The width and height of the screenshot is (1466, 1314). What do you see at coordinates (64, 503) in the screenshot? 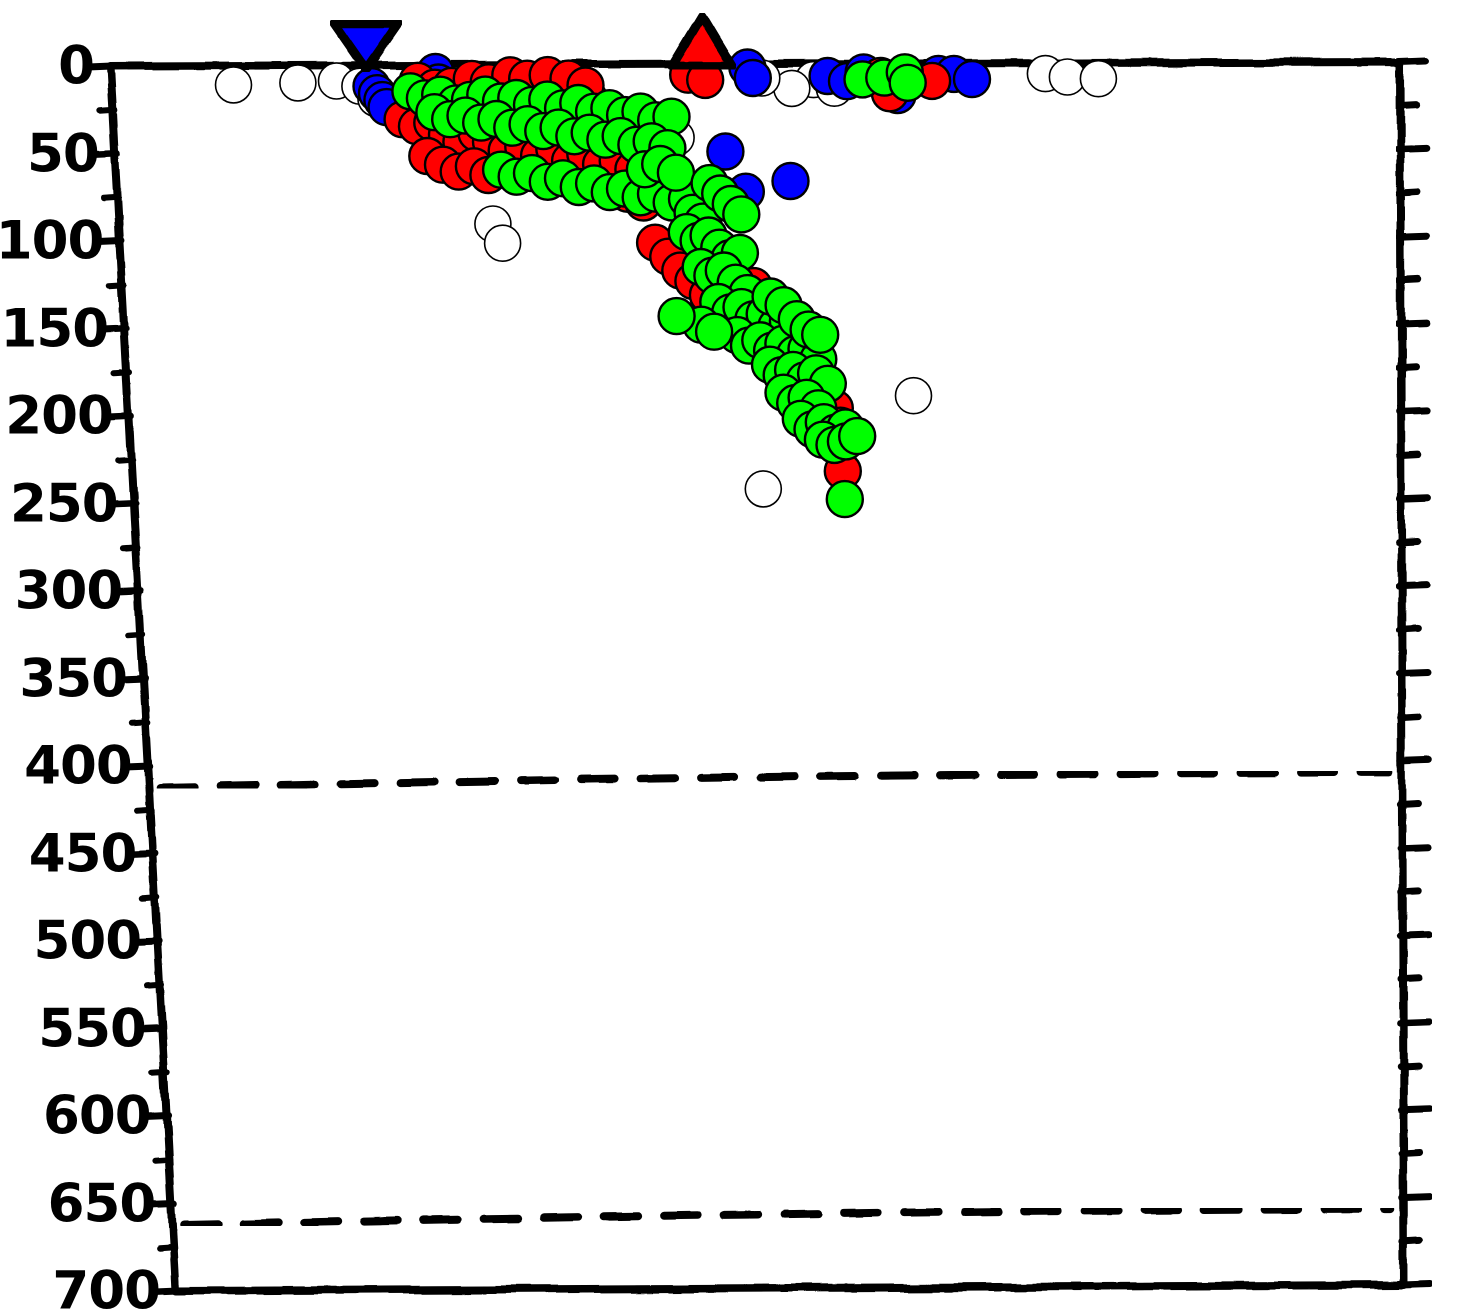
I see `y-tick-label-250: 250` at bounding box center [64, 503].